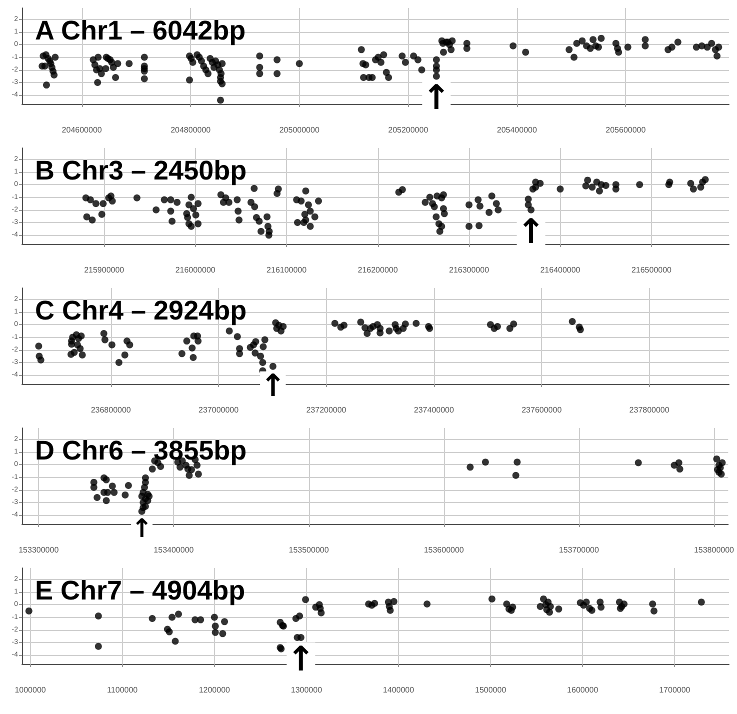 The height and width of the screenshot is (714, 737). I want to click on x-tick-label: 237800000, so click(649, 410).